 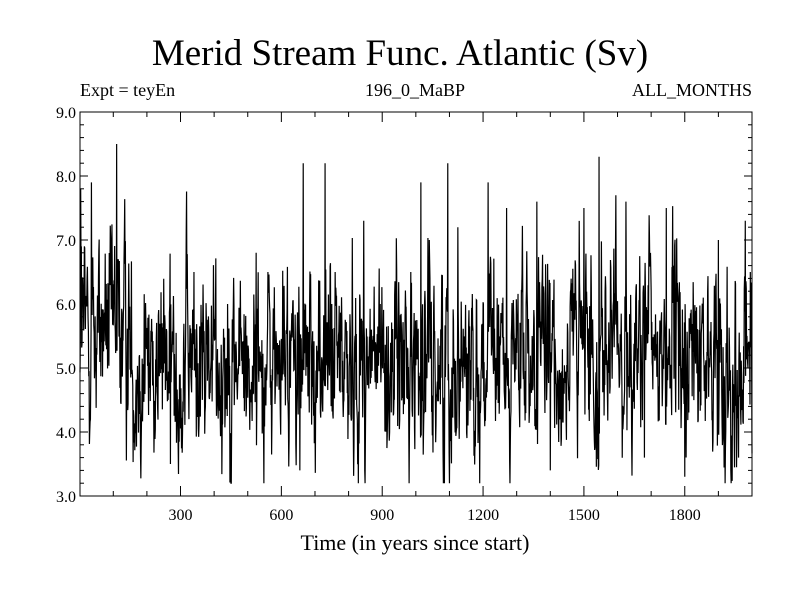 I want to click on y-tick-label: 9.0, so click(x=66, y=113).